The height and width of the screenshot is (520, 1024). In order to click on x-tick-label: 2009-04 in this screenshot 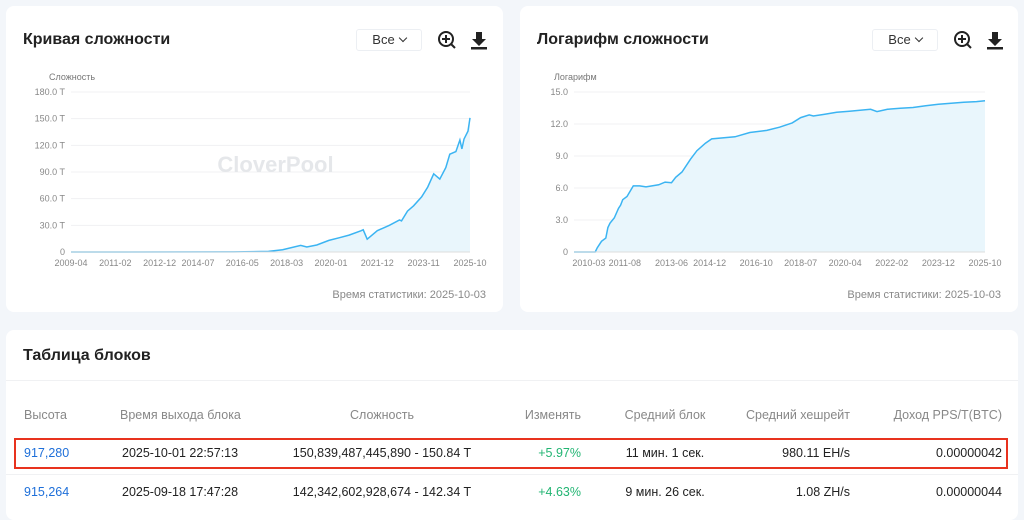, I will do `click(70, 263)`.